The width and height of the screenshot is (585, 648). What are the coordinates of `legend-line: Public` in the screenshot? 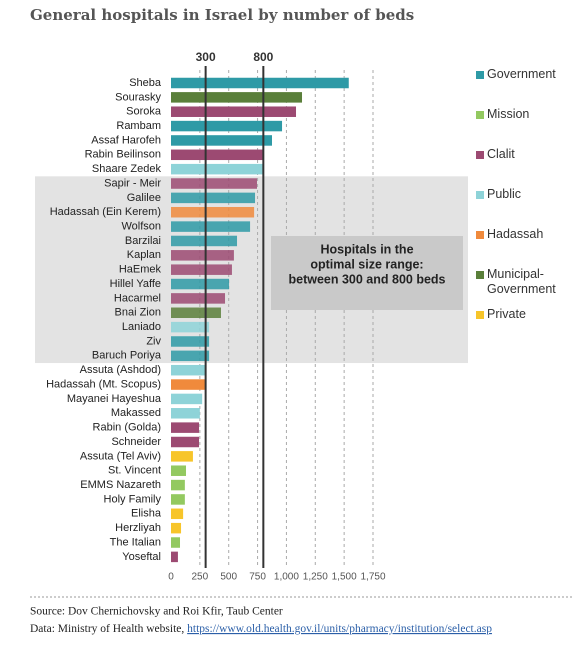 It's located at (504, 194).